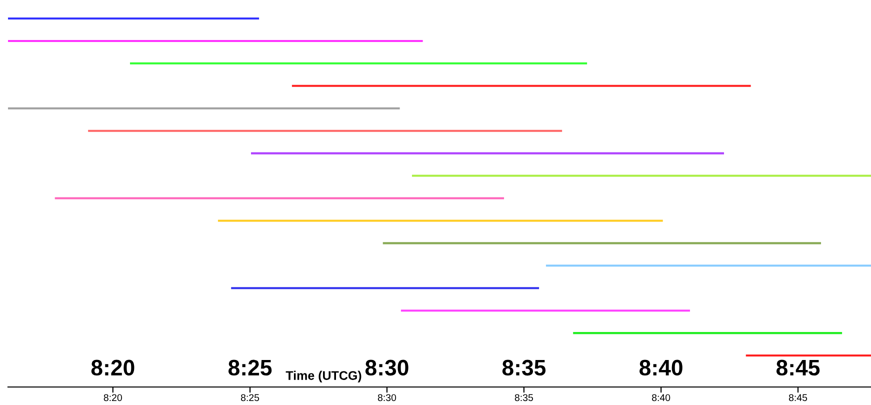  I want to click on x-tick-label: 8:20, so click(112, 368).